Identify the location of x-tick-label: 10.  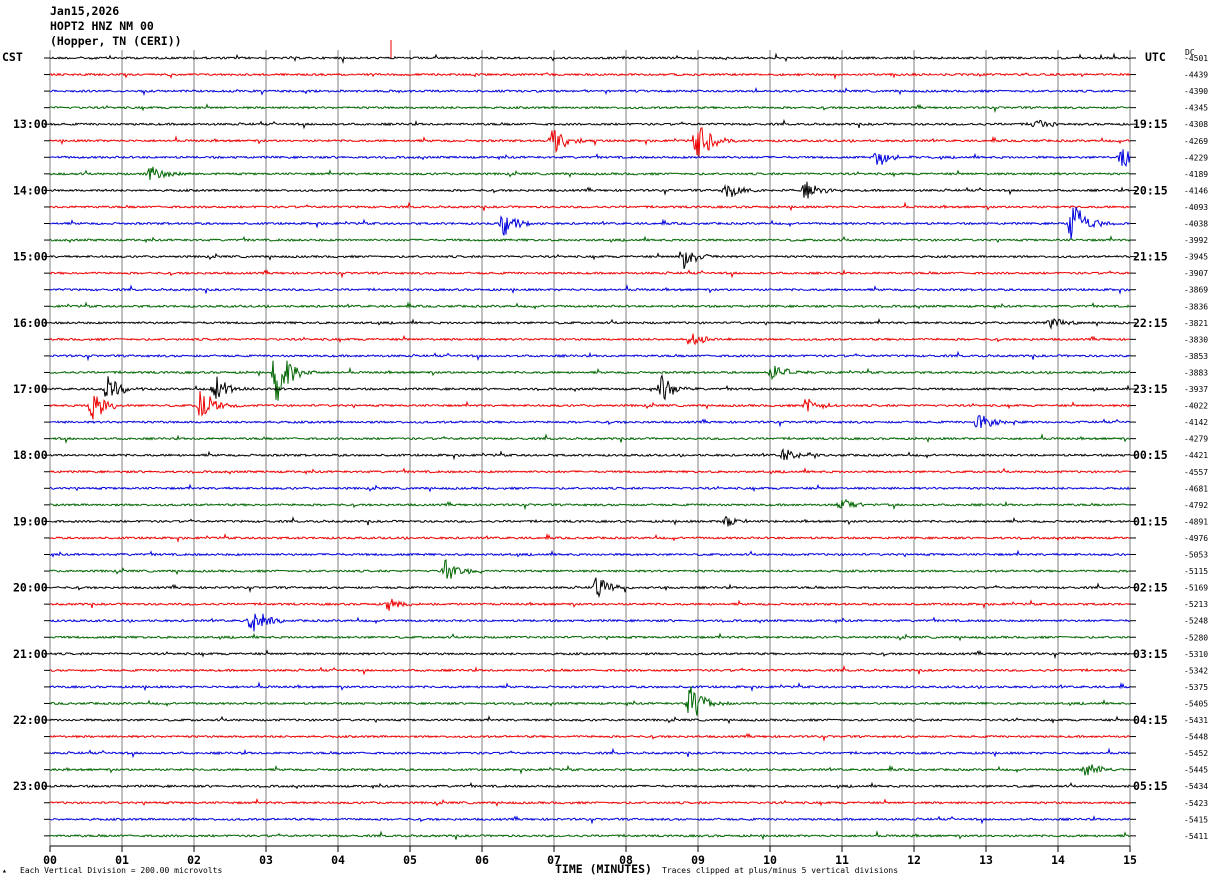
(770, 860).